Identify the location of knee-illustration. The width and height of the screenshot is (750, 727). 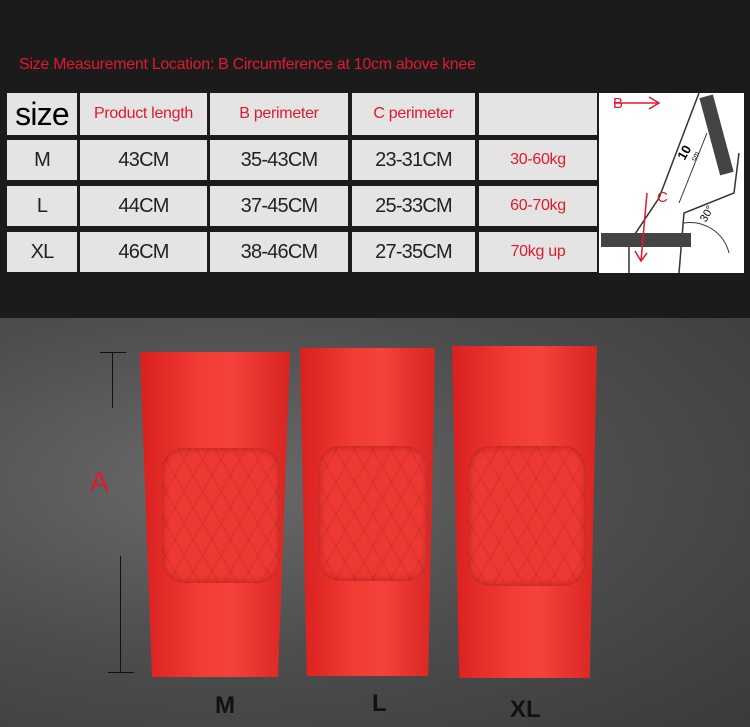
(670, 183).